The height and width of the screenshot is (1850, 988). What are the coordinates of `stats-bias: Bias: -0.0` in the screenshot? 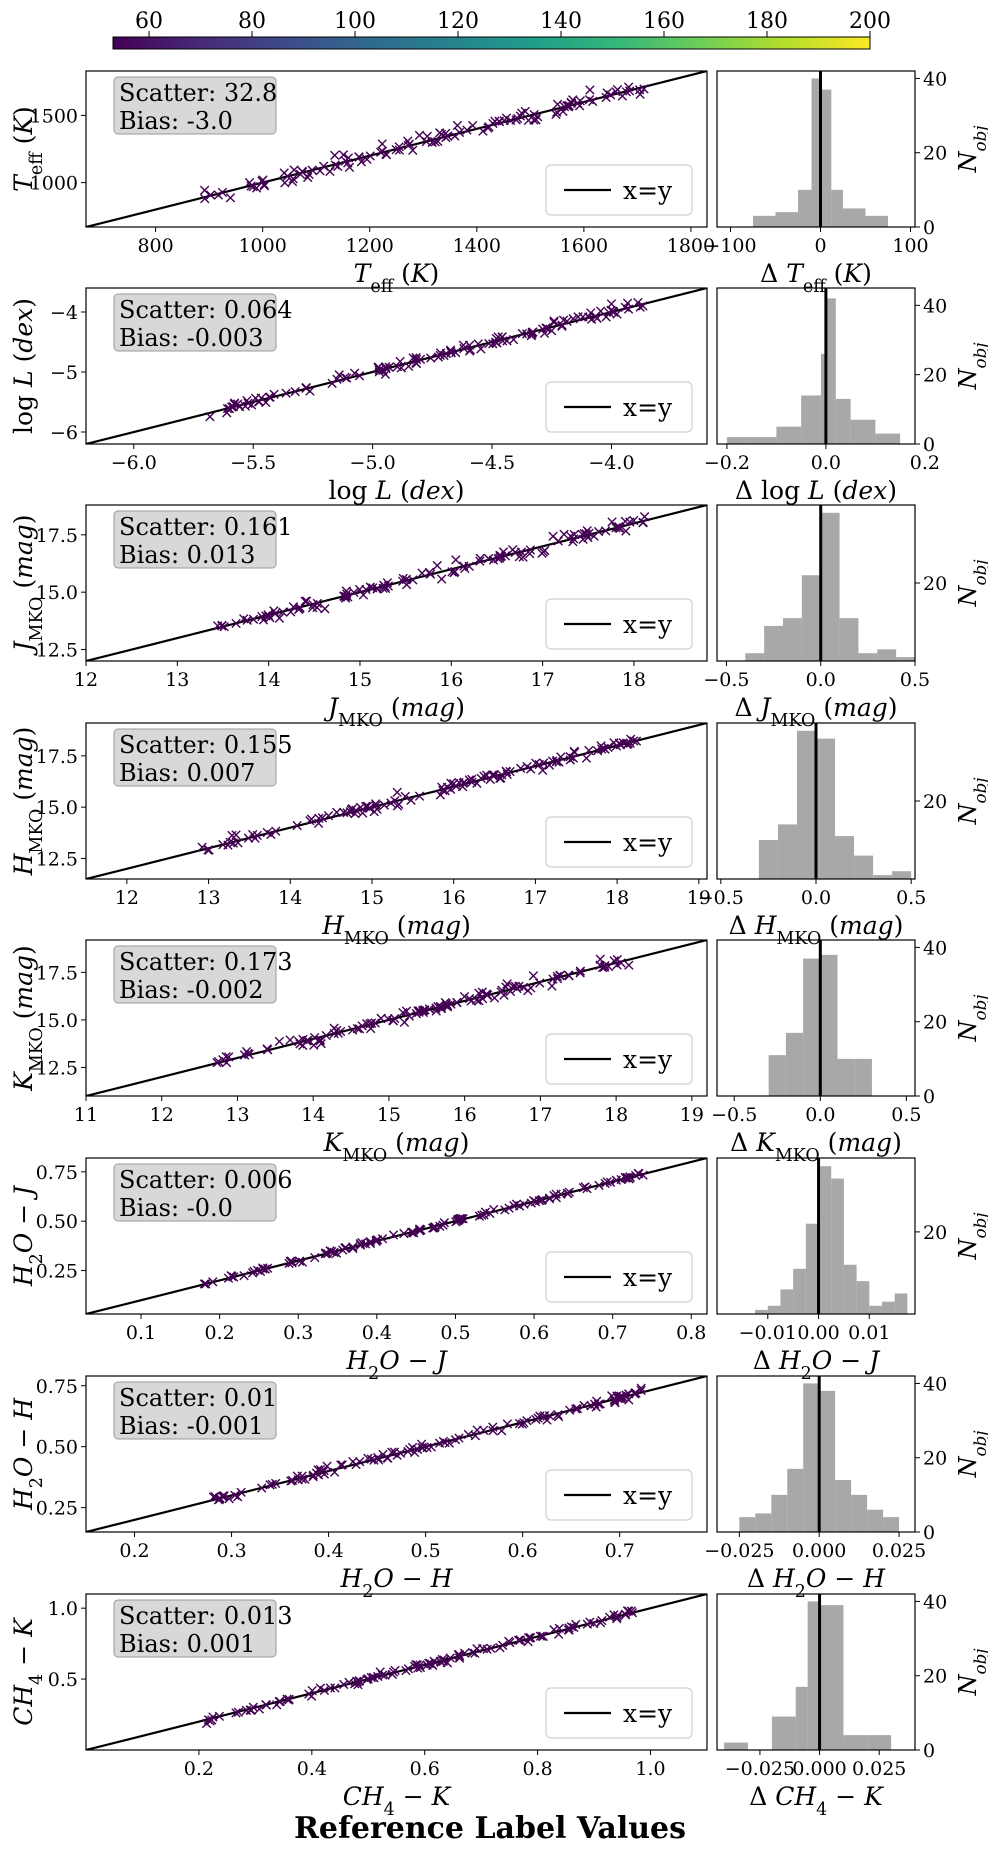 It's located at (176, 1208).